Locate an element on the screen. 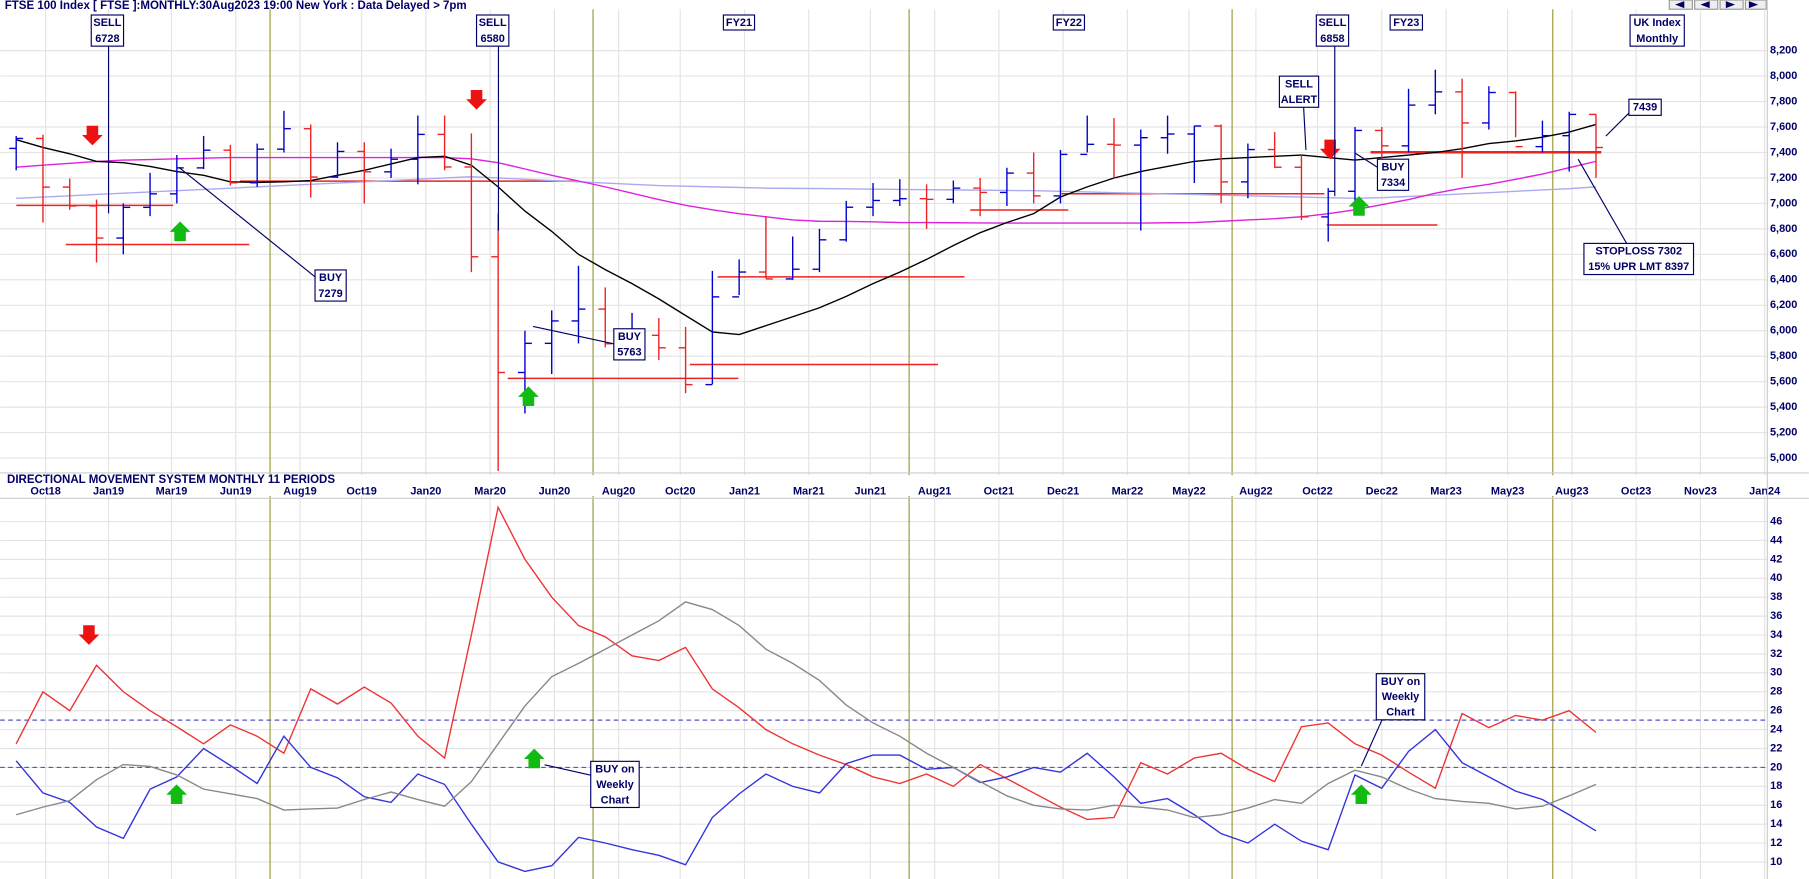  y-tick-label: 7,600 is located at coordinates (1783, 127).